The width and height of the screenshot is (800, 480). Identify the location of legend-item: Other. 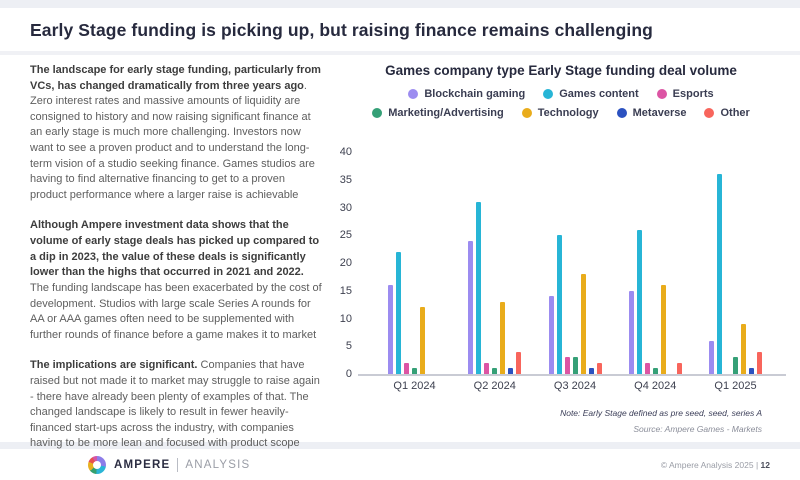
(727, 113).